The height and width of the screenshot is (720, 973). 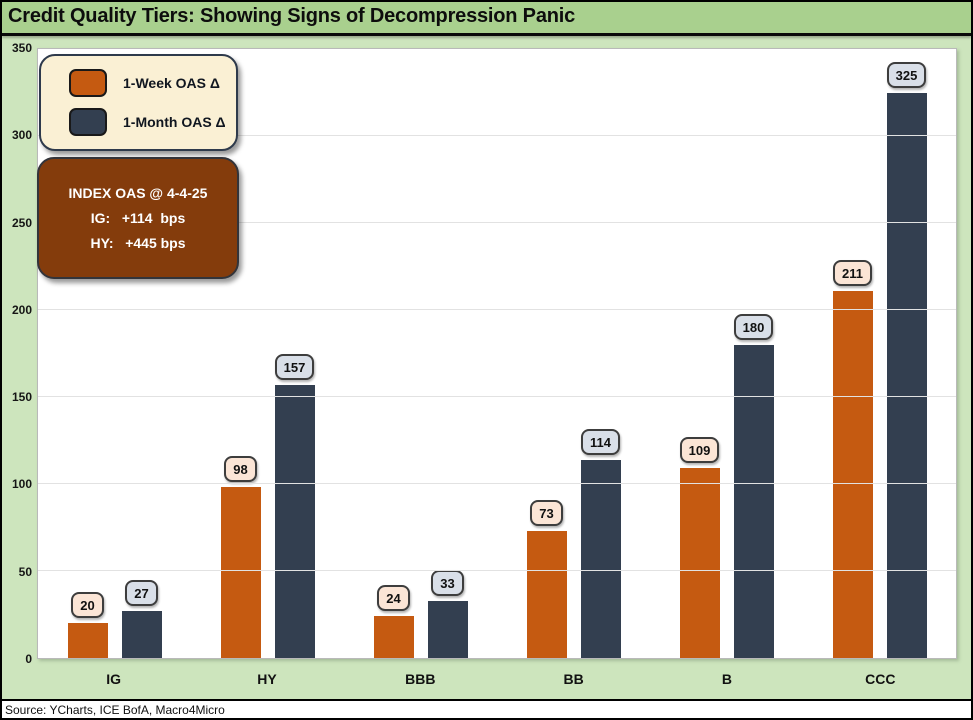 I want to click on legend-swatch-navy, so click(x=88, y=122).